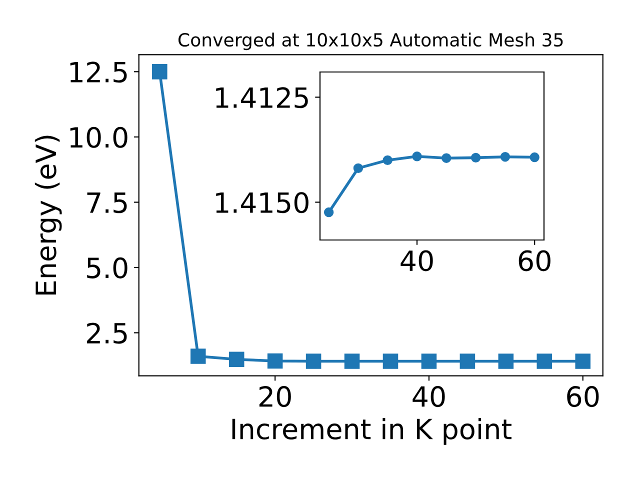 The width and height of the screenshot is (640, 480). I want to click on x-axis-title: Increment in K point, so click(372, 431).